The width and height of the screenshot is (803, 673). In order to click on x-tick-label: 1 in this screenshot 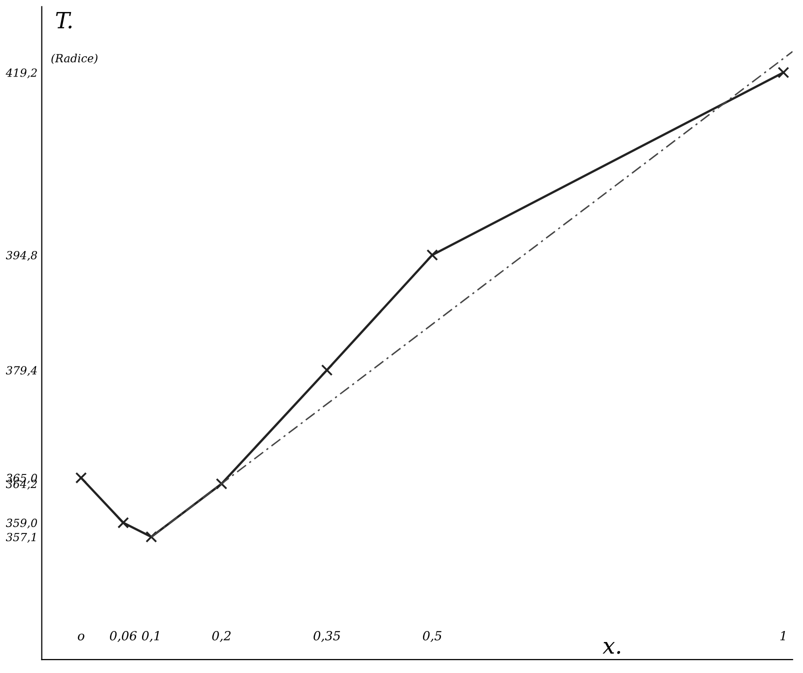, I will do `click(782, 635)`.